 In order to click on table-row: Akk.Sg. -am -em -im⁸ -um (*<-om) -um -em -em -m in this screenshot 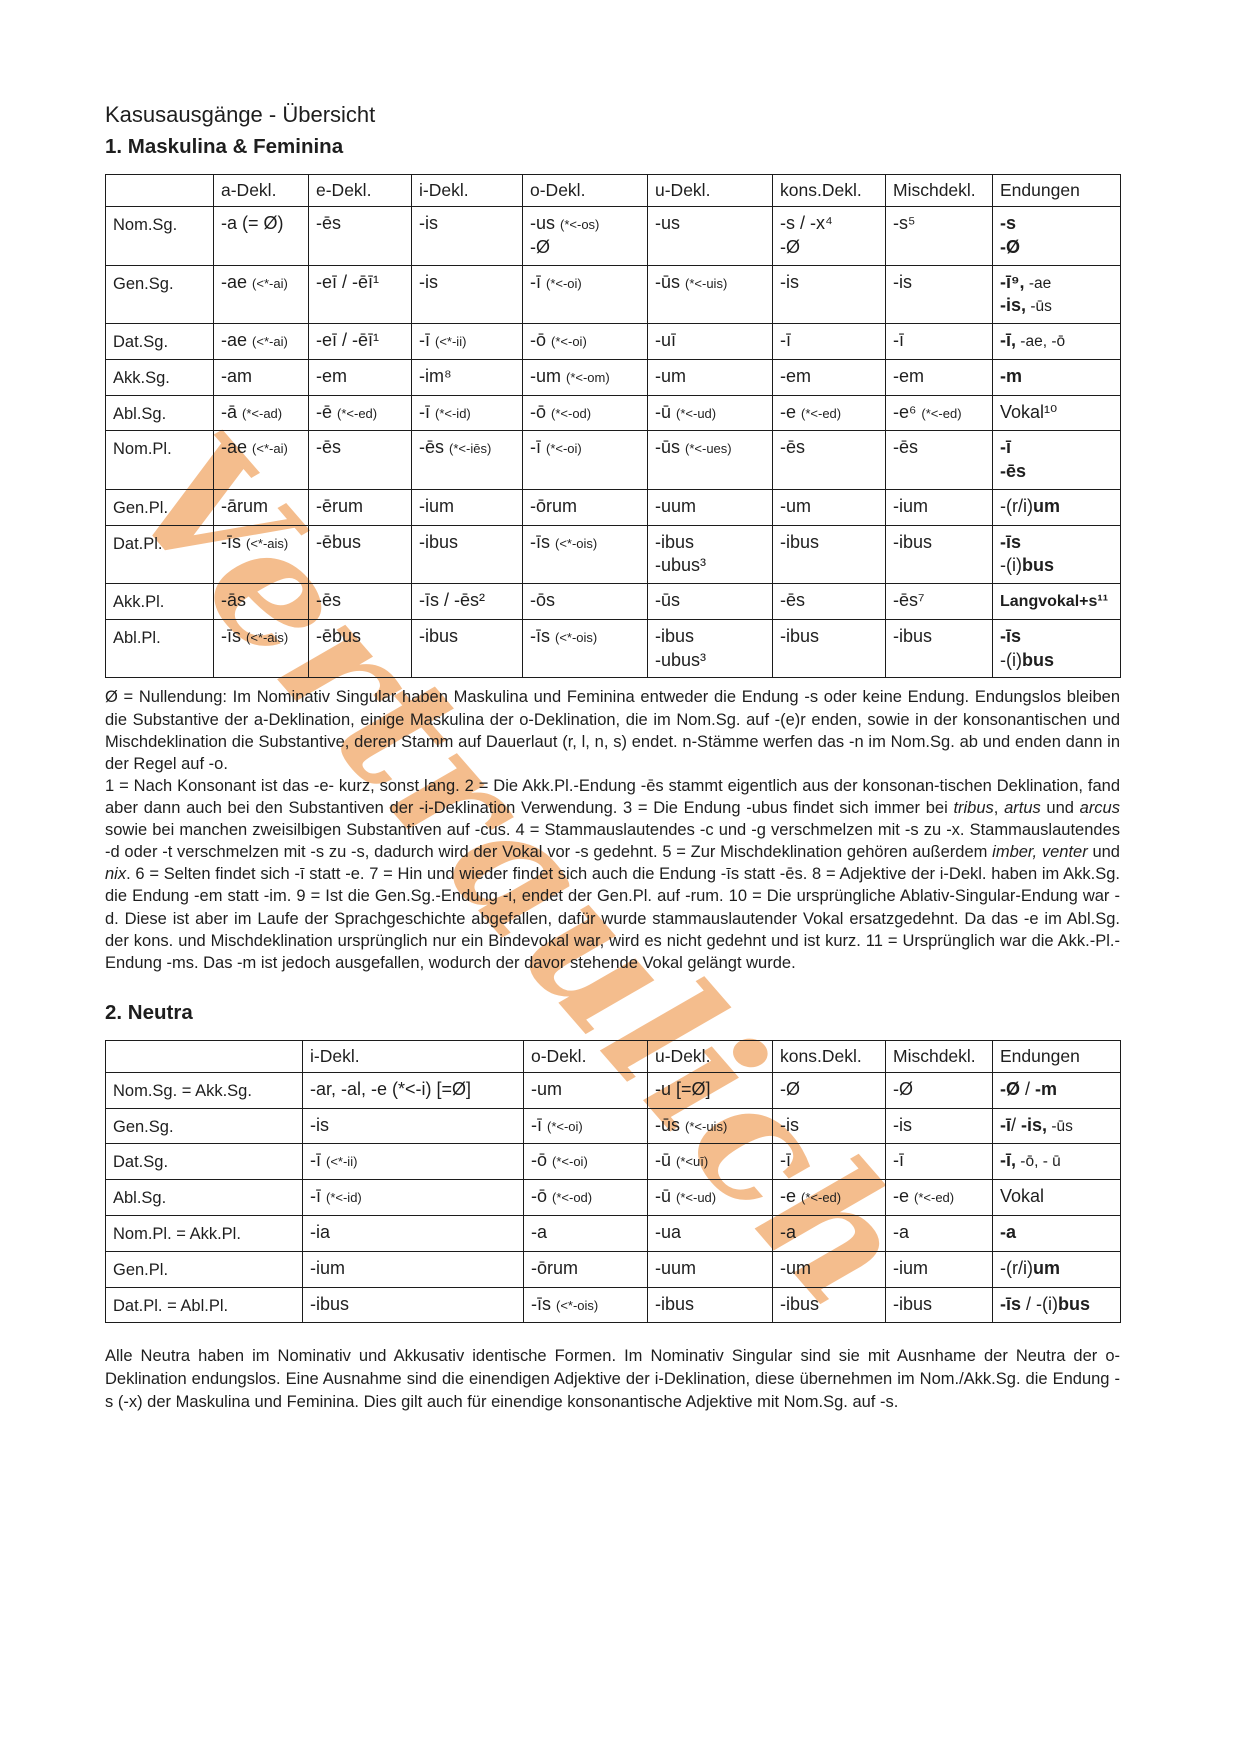, I will do `click(613, 377)`.